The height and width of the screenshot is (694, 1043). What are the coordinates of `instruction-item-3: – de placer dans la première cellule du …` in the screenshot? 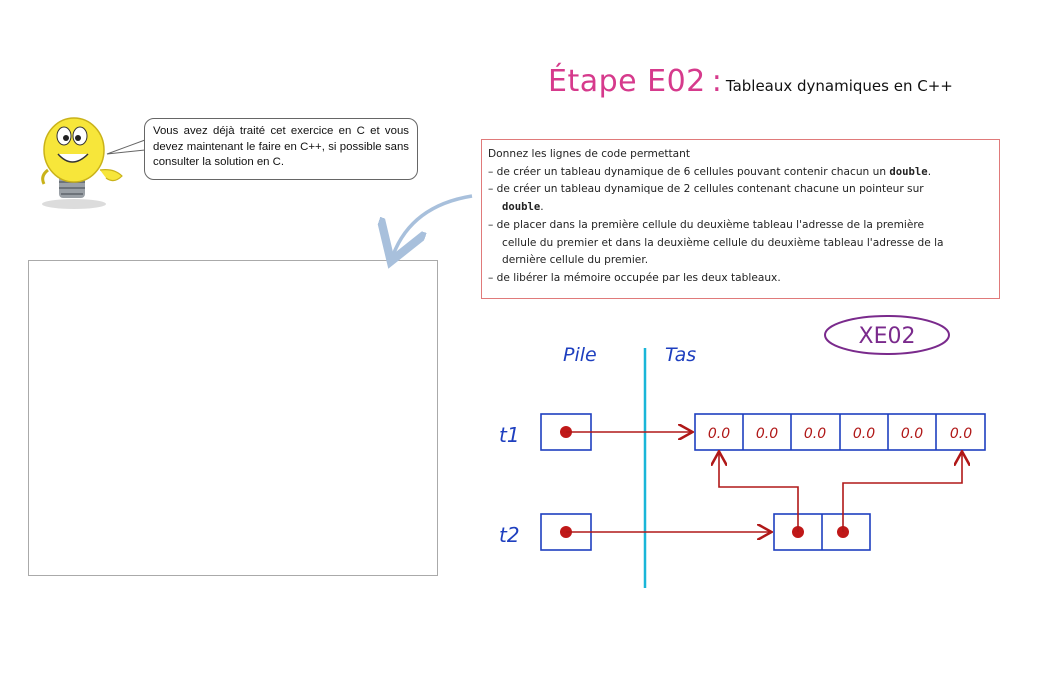 It's located at (706, 224).